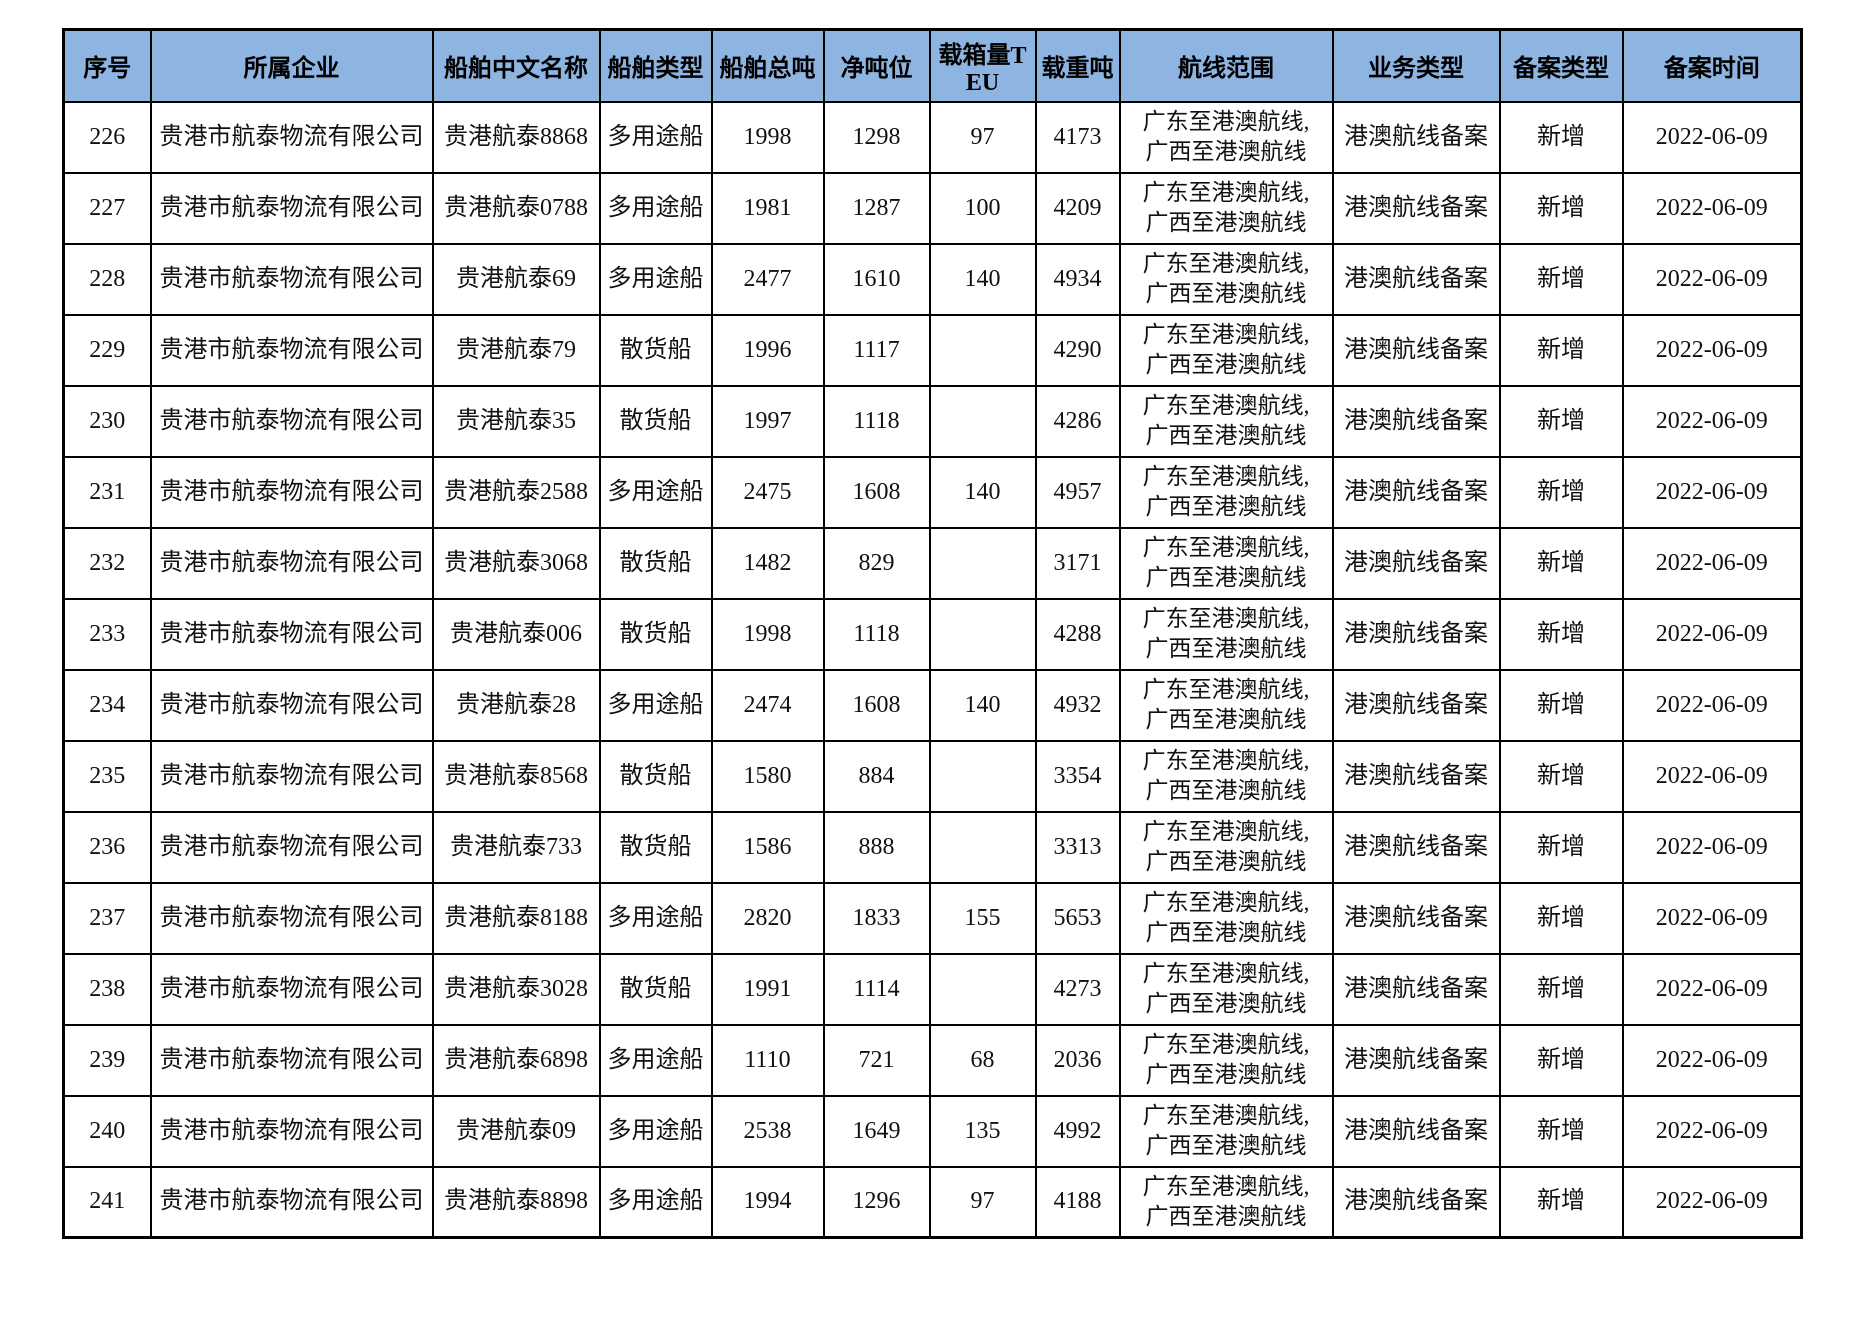 This screenshot has width=1870, height=1323. I want to click on cell-net-tonnage: 1649, so click(876, 1131).